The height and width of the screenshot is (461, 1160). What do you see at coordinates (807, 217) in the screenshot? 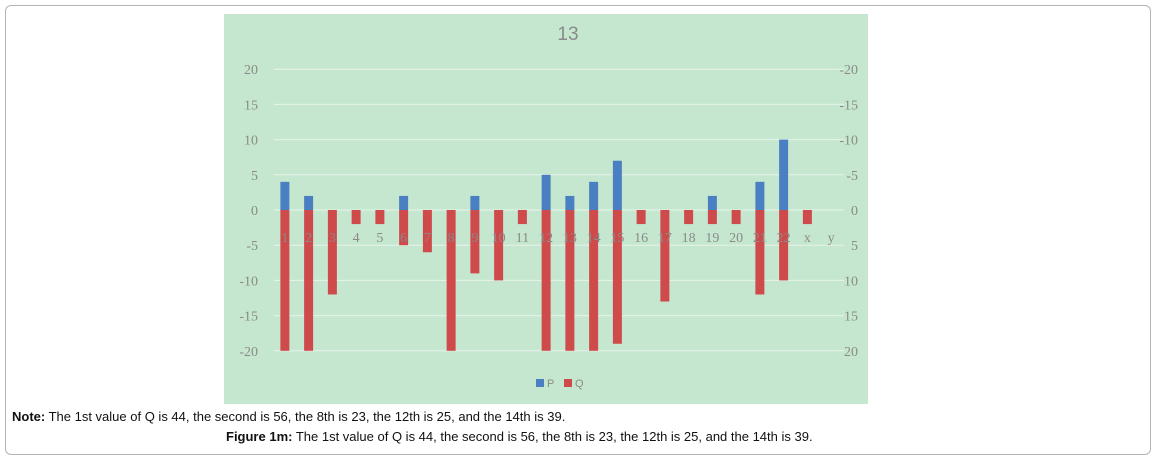
I see `bar-q-x` at bounding box center [807, 217].